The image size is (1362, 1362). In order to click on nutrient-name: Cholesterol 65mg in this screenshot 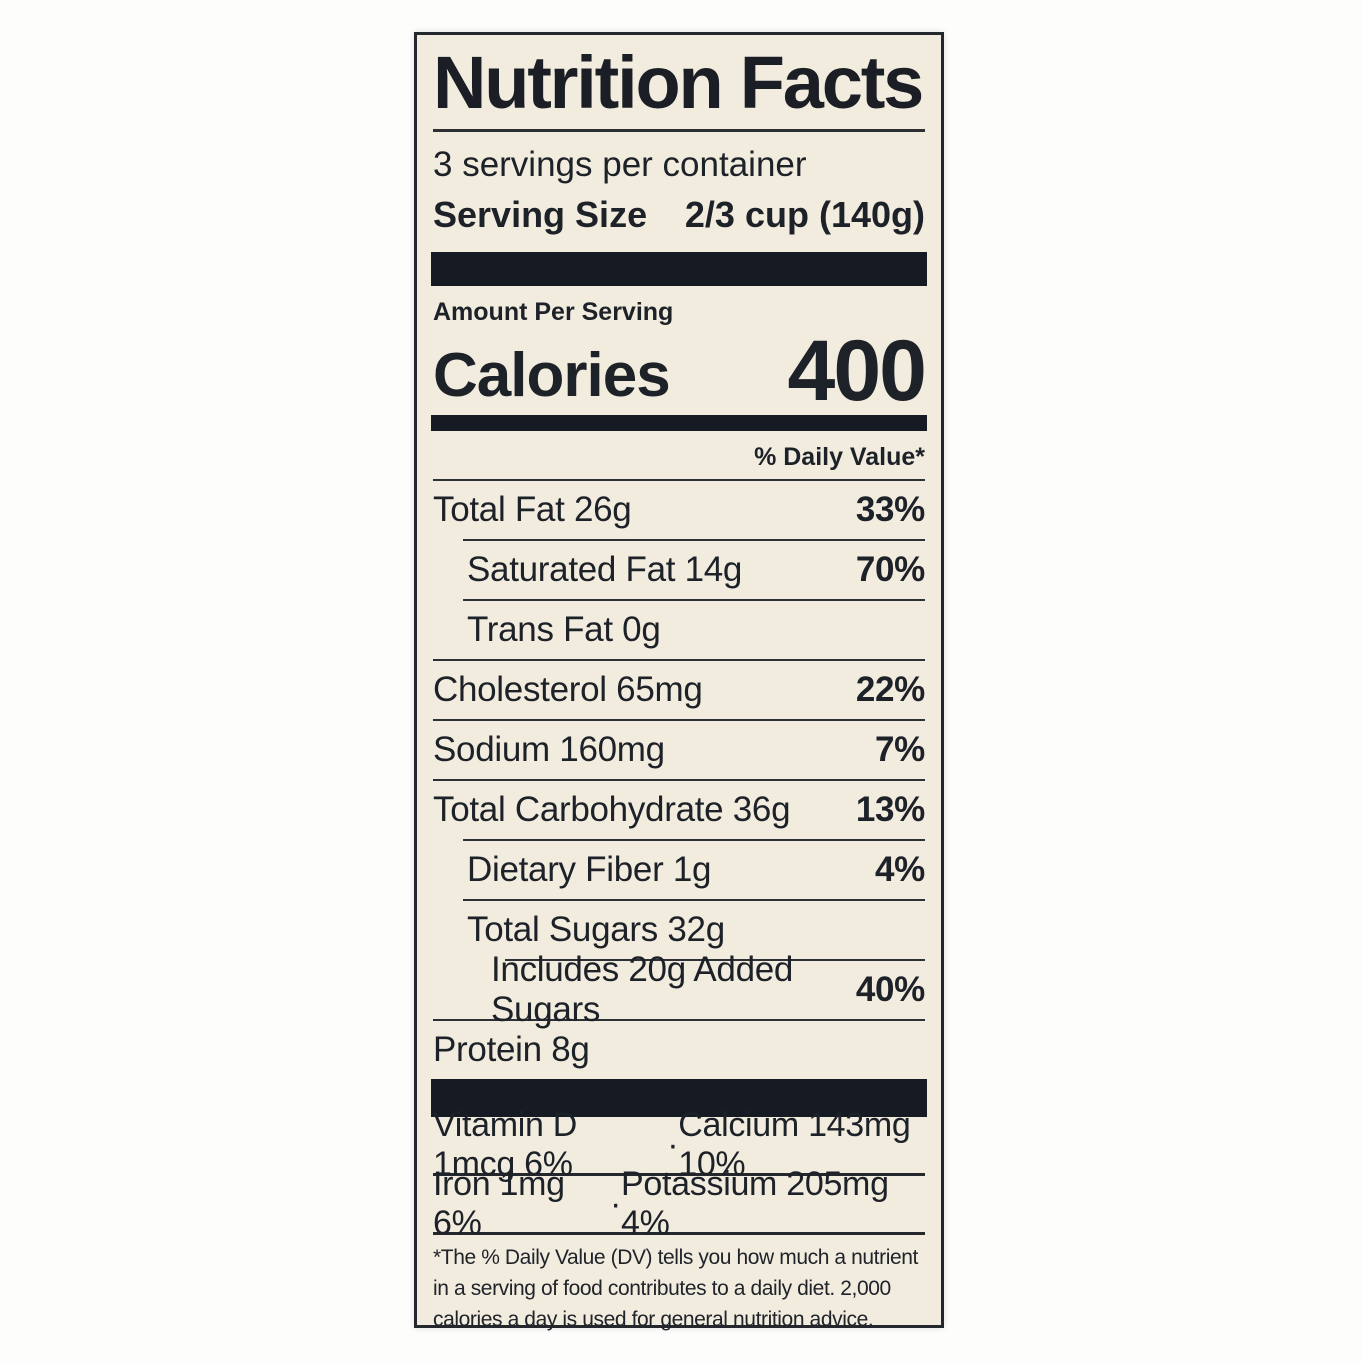, I will do `click(568, 689)`.